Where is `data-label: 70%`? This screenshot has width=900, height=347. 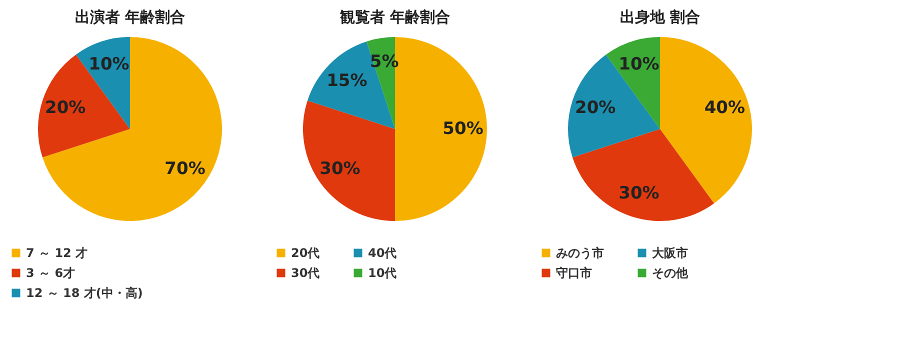 data-label: 70% is located at coordinates (185, 168).